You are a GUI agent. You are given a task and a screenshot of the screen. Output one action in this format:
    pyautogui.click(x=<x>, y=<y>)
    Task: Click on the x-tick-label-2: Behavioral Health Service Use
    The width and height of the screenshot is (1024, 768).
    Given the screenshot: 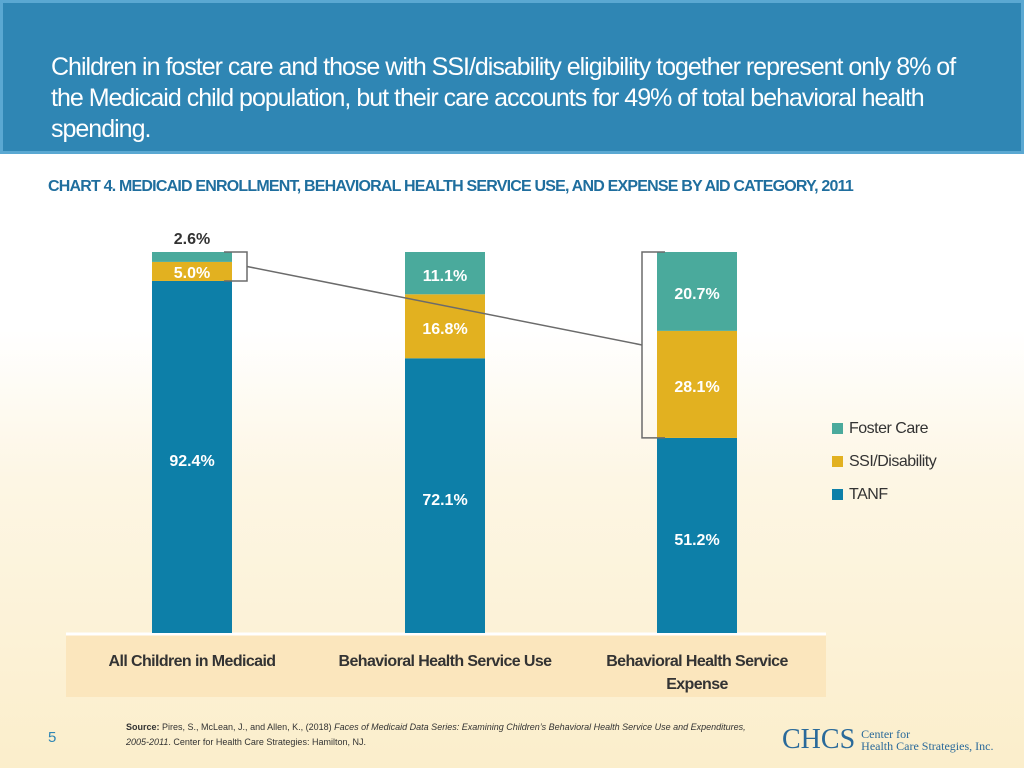 What is the action you would take?
    pyautogui.click(x=446, y=661)
    